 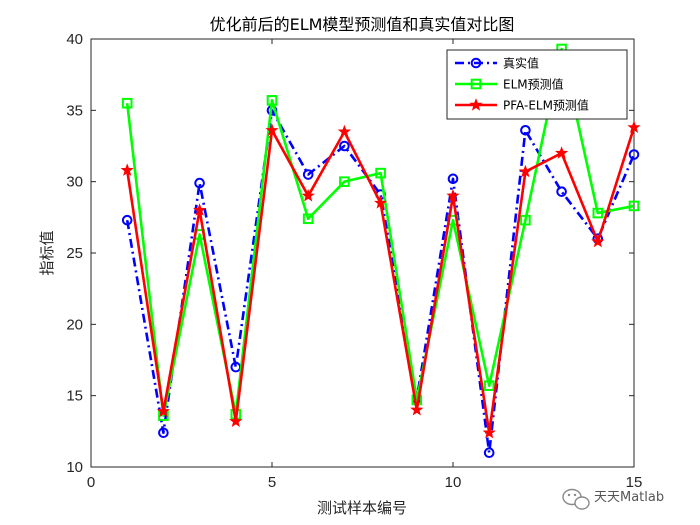 What do you see at coordinates (629, 497) in the screenshot?
I see `watermark-text: 天天Matlab` at bounding box center [629, 497].